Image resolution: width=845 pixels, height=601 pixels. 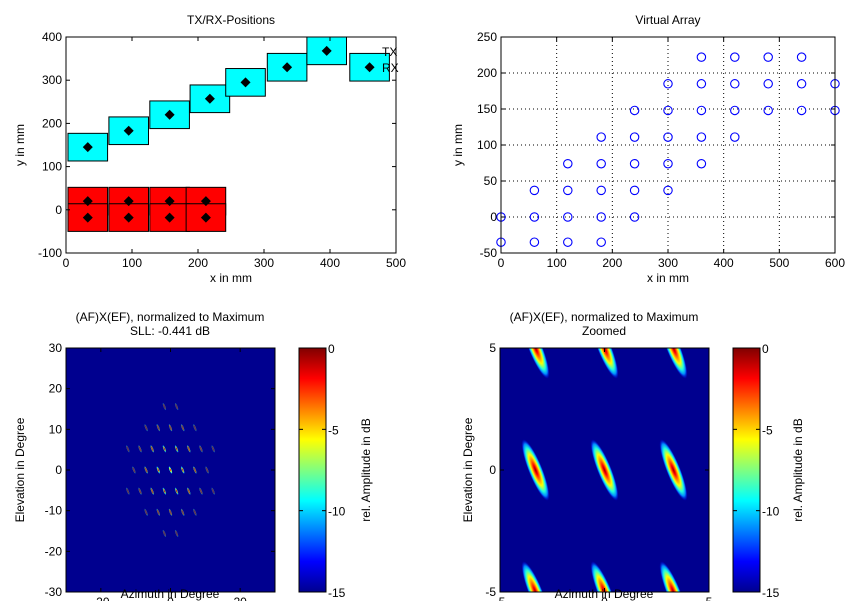 What do you see at coordinates (500, 598) in the screenshot?
I see `x-tick-label: -5` at bounding box center [500, 598].